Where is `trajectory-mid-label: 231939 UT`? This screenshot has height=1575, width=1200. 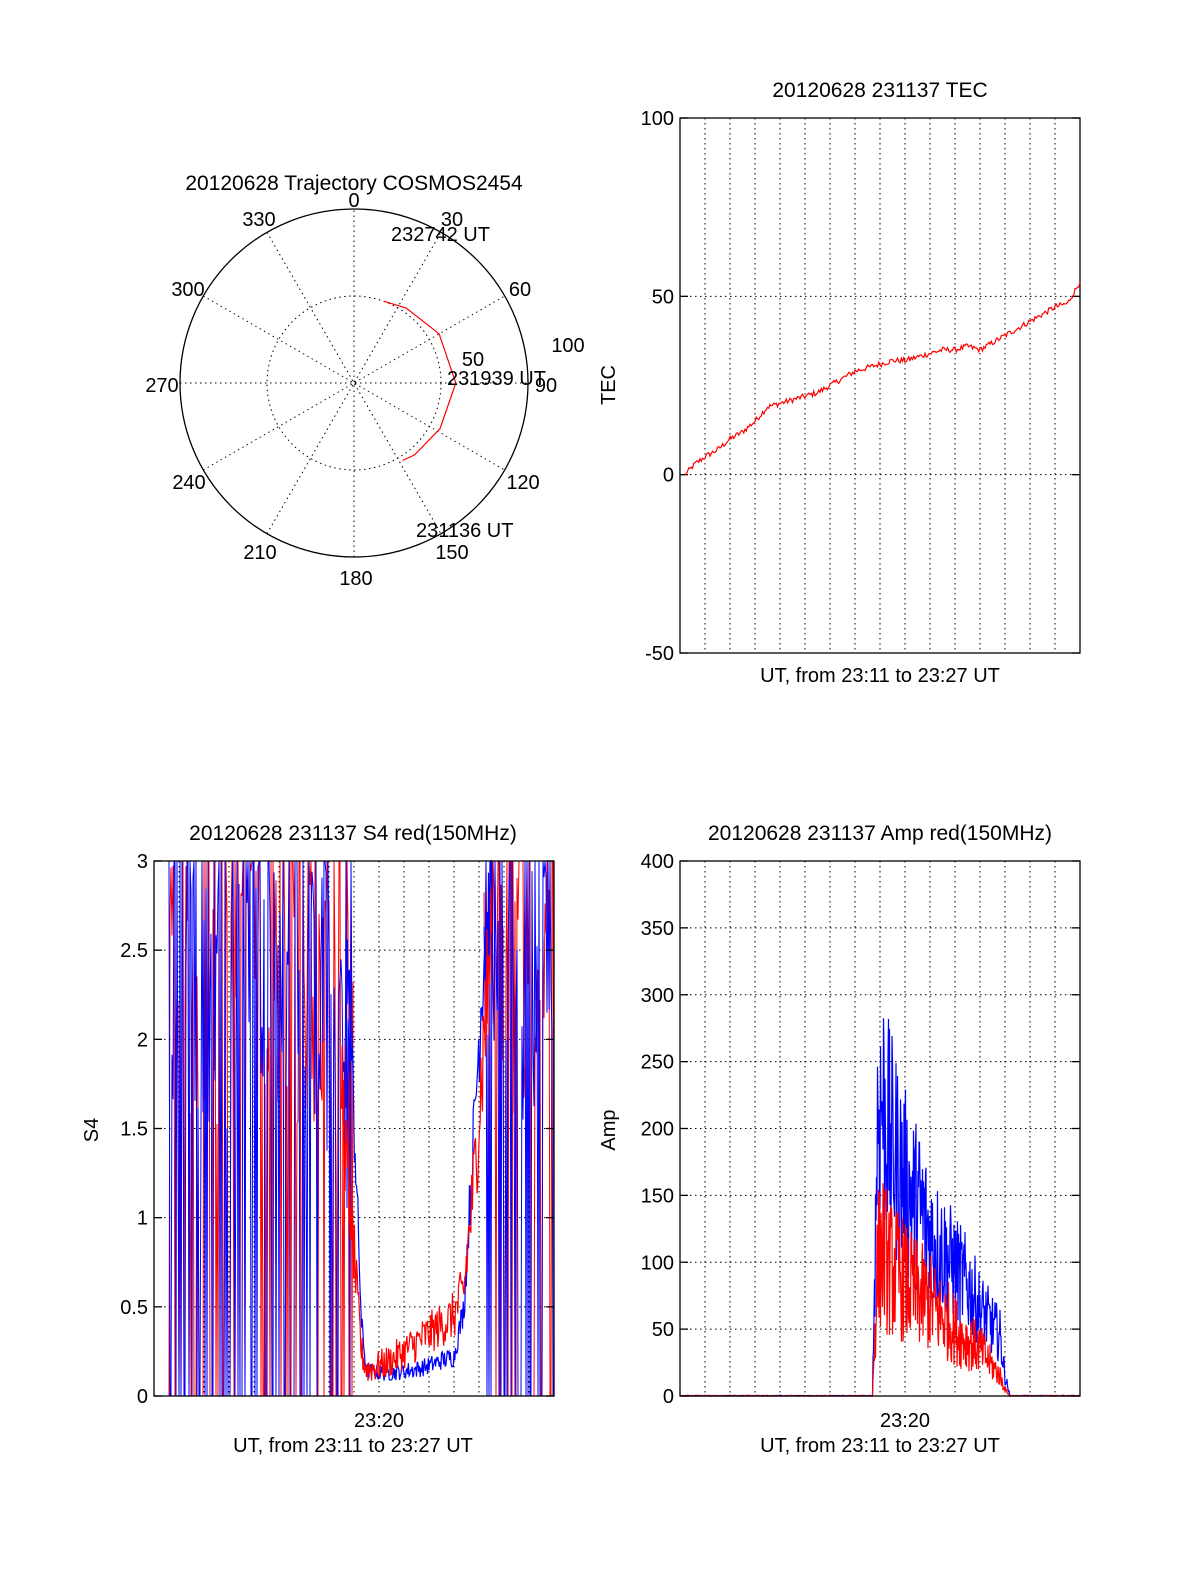 trajectory-mid-label: 231939 UT is located at coordinates (496, 379).